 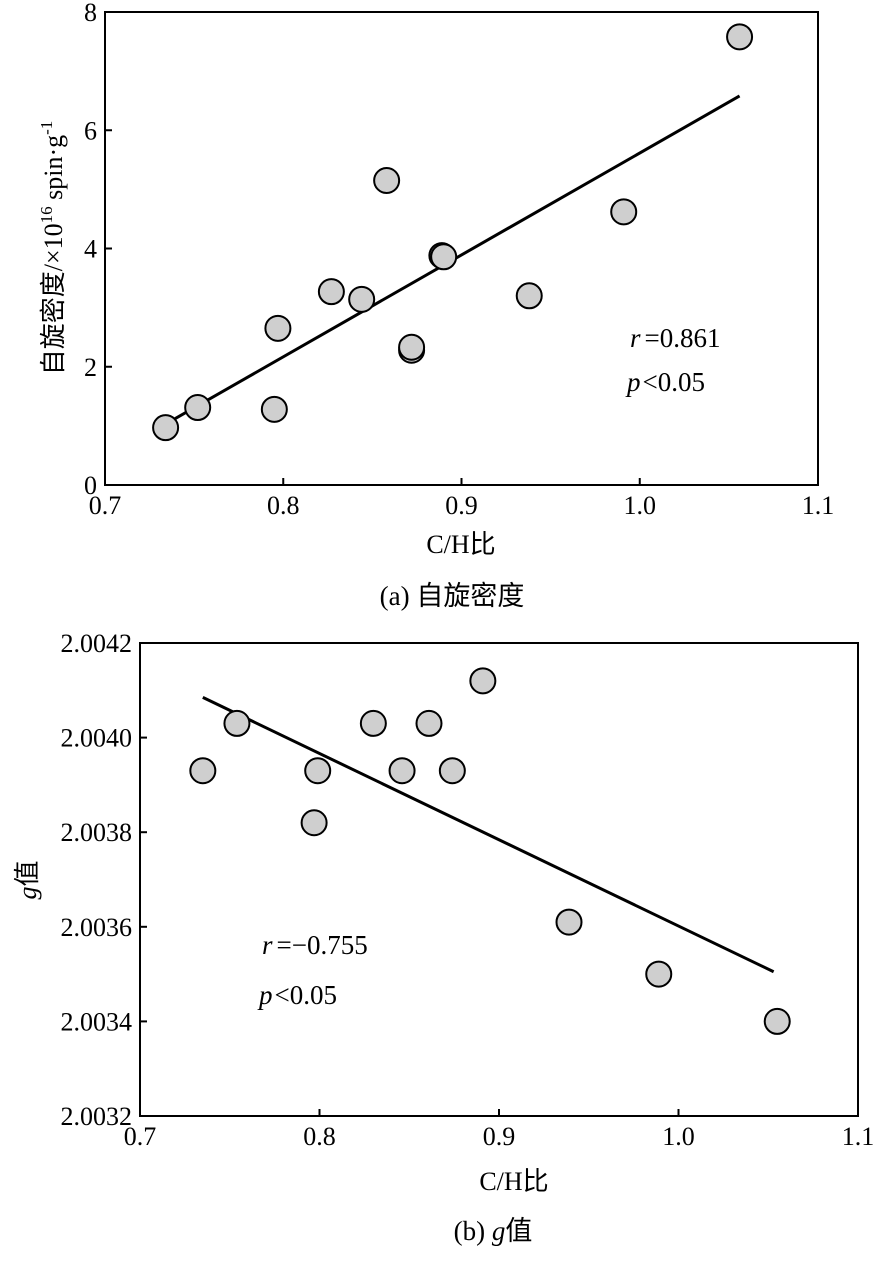 I want to click on y-tick-label: 2.0038, so click(x=97, y=832).